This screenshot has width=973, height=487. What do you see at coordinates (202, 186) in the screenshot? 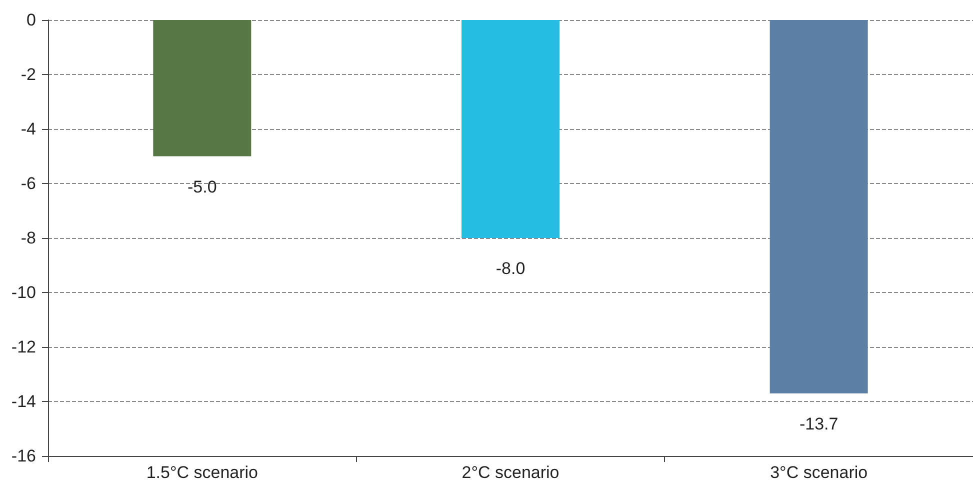
I see `data-label: -5.0` at bounding box center [202, 186].